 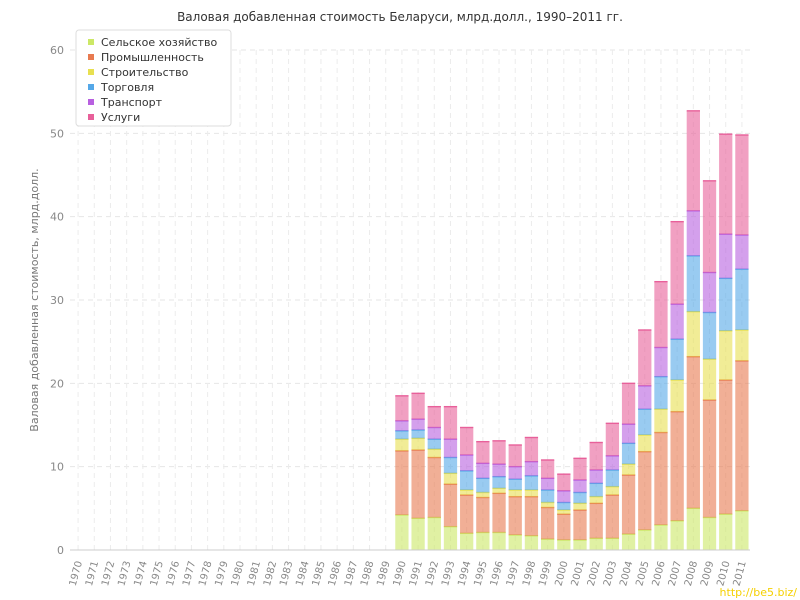 I want to click on legend-label: Торговля, so click(x=127, y=87).